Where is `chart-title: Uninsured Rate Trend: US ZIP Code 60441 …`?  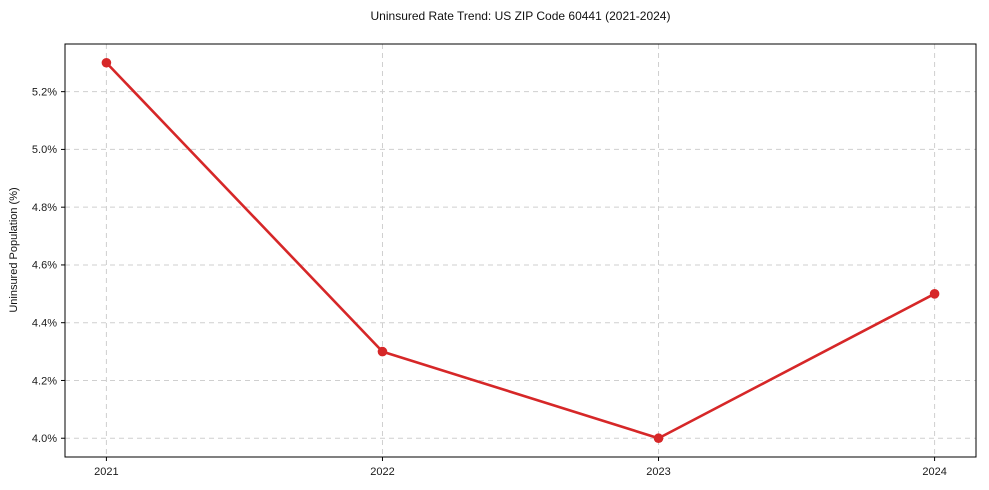
chart-title: Uninsured Rate Trend: US ZIP Code 60441 … is located at coordinates (520, 16).